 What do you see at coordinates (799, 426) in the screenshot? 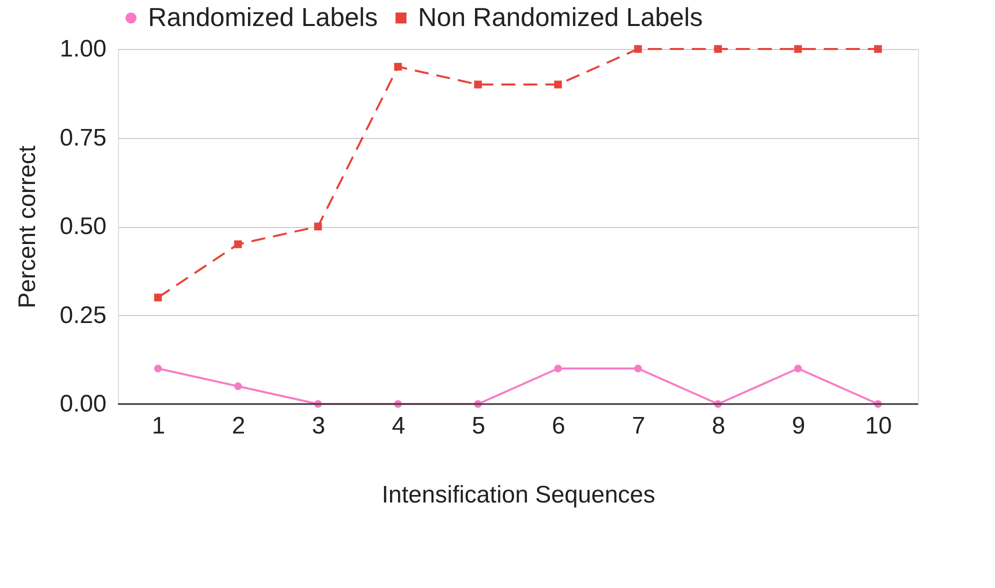
I see `x-tick-label: 9` at bounding box center [799, 426].